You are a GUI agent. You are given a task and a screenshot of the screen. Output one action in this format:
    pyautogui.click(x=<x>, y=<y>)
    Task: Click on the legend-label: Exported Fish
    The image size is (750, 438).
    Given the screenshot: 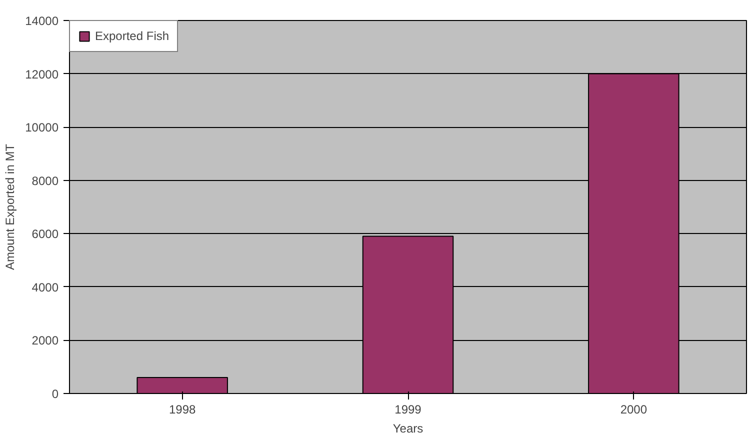 What is the action you would take?
    pyautogui.click(x=132, y=36)
    